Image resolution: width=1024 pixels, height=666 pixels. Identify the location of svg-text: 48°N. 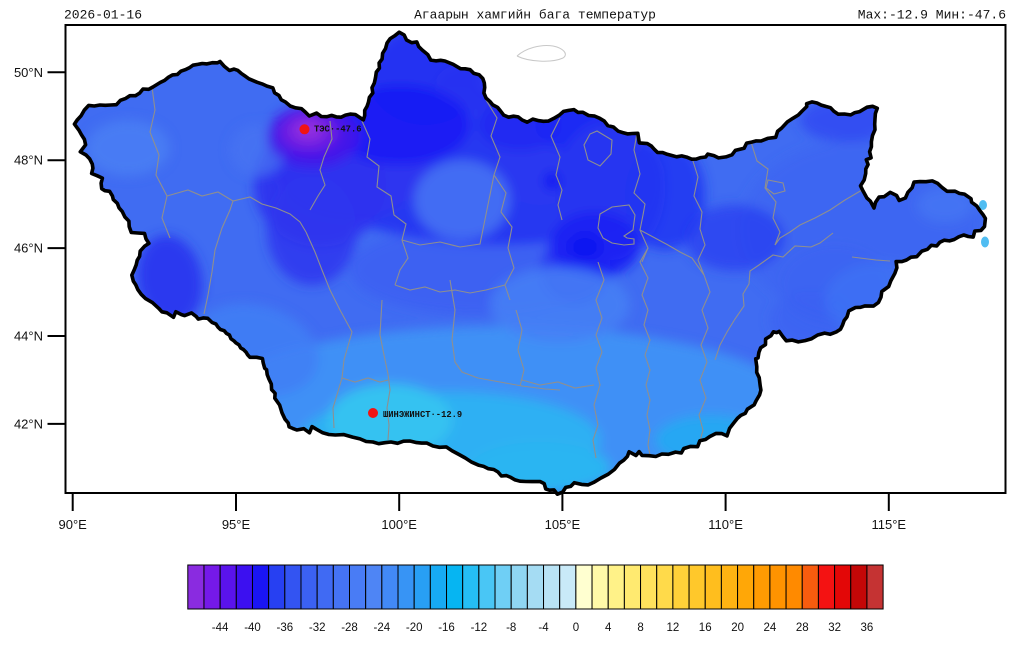
(28, 160).